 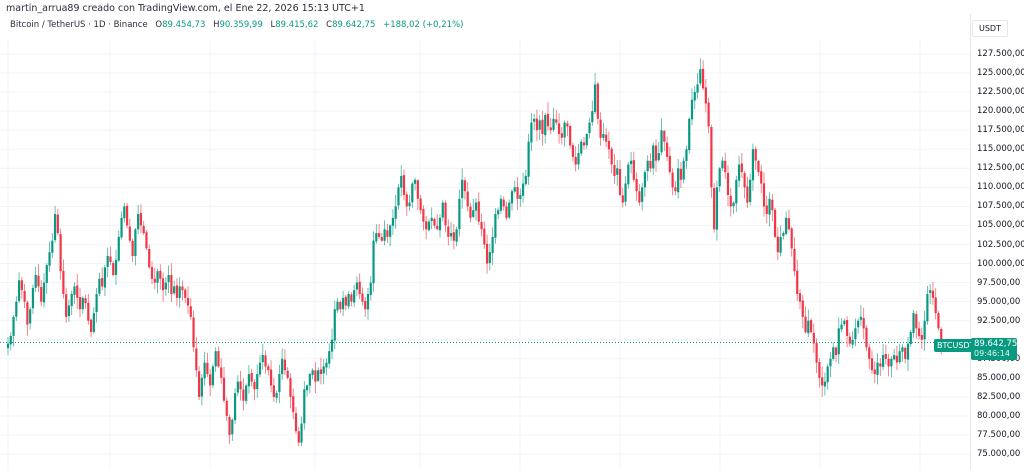 I want to click on price-axis, so click(x=997, y=242).